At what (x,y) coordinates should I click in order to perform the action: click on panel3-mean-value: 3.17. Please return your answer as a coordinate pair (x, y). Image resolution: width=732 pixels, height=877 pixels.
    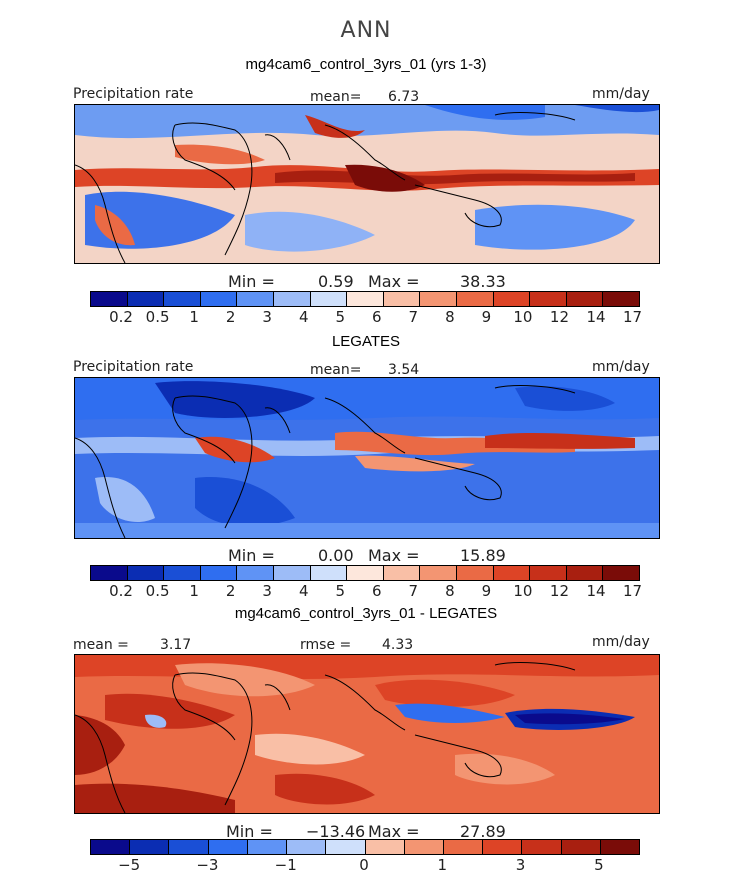
    Looking at the image, I should click on (176, 645).